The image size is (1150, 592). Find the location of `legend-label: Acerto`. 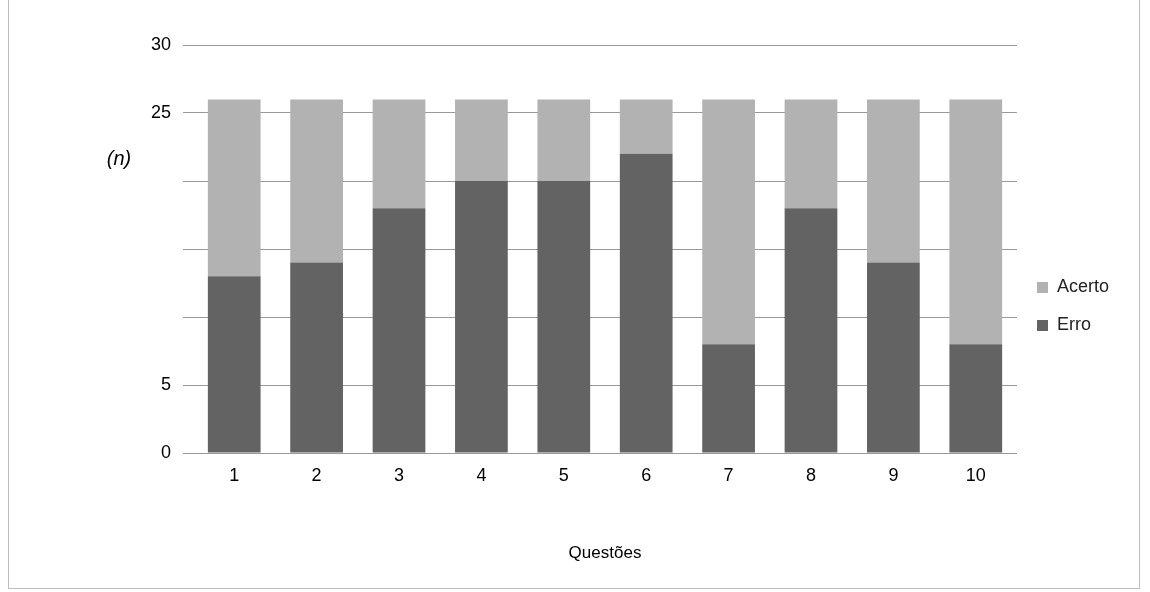

legend-label: Acerto is located at coordinates (1083, 286).